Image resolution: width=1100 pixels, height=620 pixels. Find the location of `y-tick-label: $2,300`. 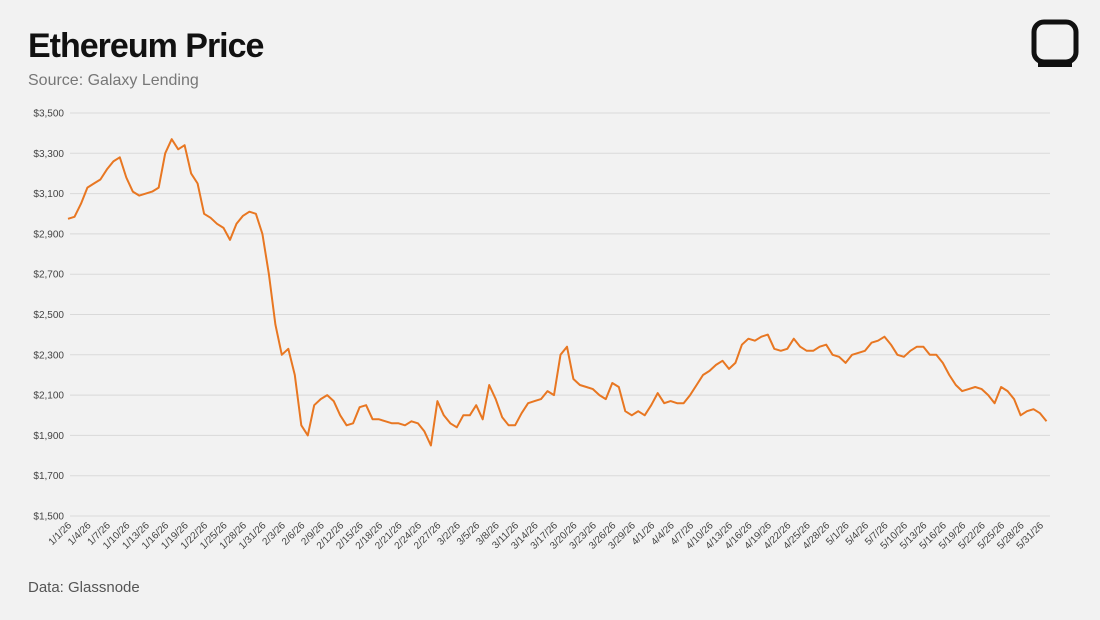

y-tick-label: $2,300 is located at coordinates (48, 355).